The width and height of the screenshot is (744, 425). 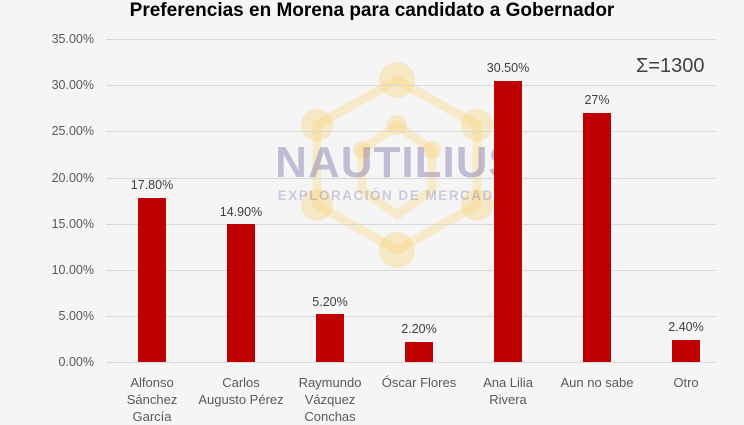 What do you see at coordinates (330, 338) in the screenshot?
I see `bar-raymundo-vazquez-conchas` at bounding box center [330, 338].